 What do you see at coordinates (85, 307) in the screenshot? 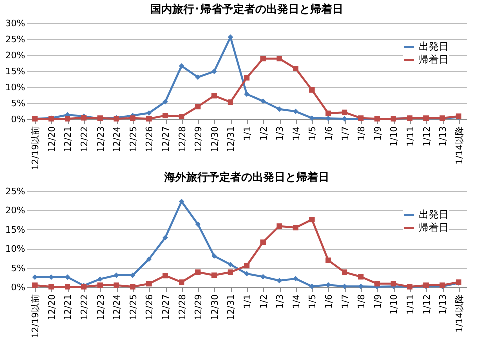
I see `x-tick-label: 12/22` at bounding box center [85, 307].